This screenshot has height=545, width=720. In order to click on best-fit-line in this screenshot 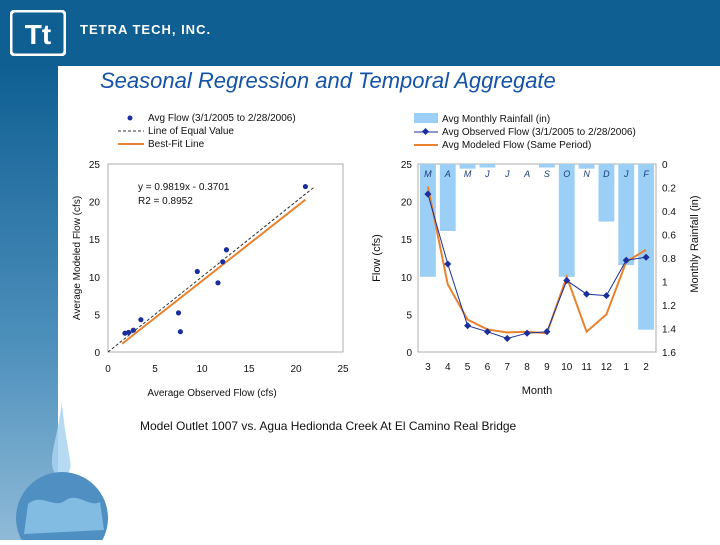, I will do `click(214, 271)`.